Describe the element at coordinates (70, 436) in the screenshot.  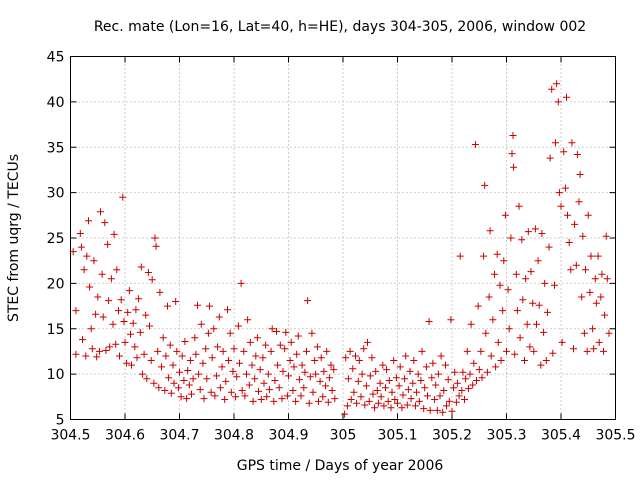
I see `x-tick-label: 304.5` at that location.